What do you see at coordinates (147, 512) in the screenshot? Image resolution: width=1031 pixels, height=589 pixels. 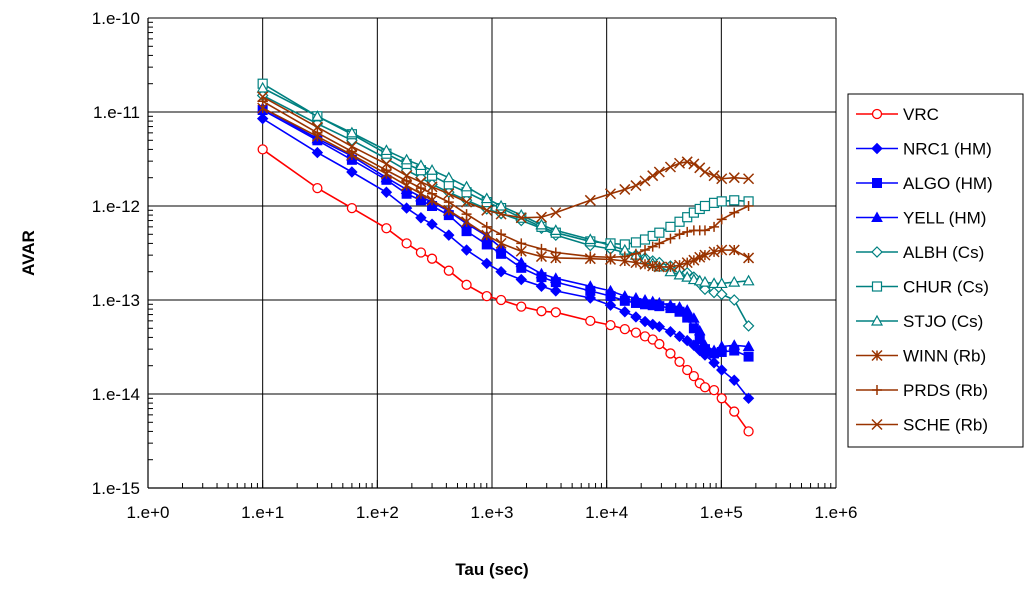 I see `x-tick-label: 1.e+0` at bounding box center [147, 512].